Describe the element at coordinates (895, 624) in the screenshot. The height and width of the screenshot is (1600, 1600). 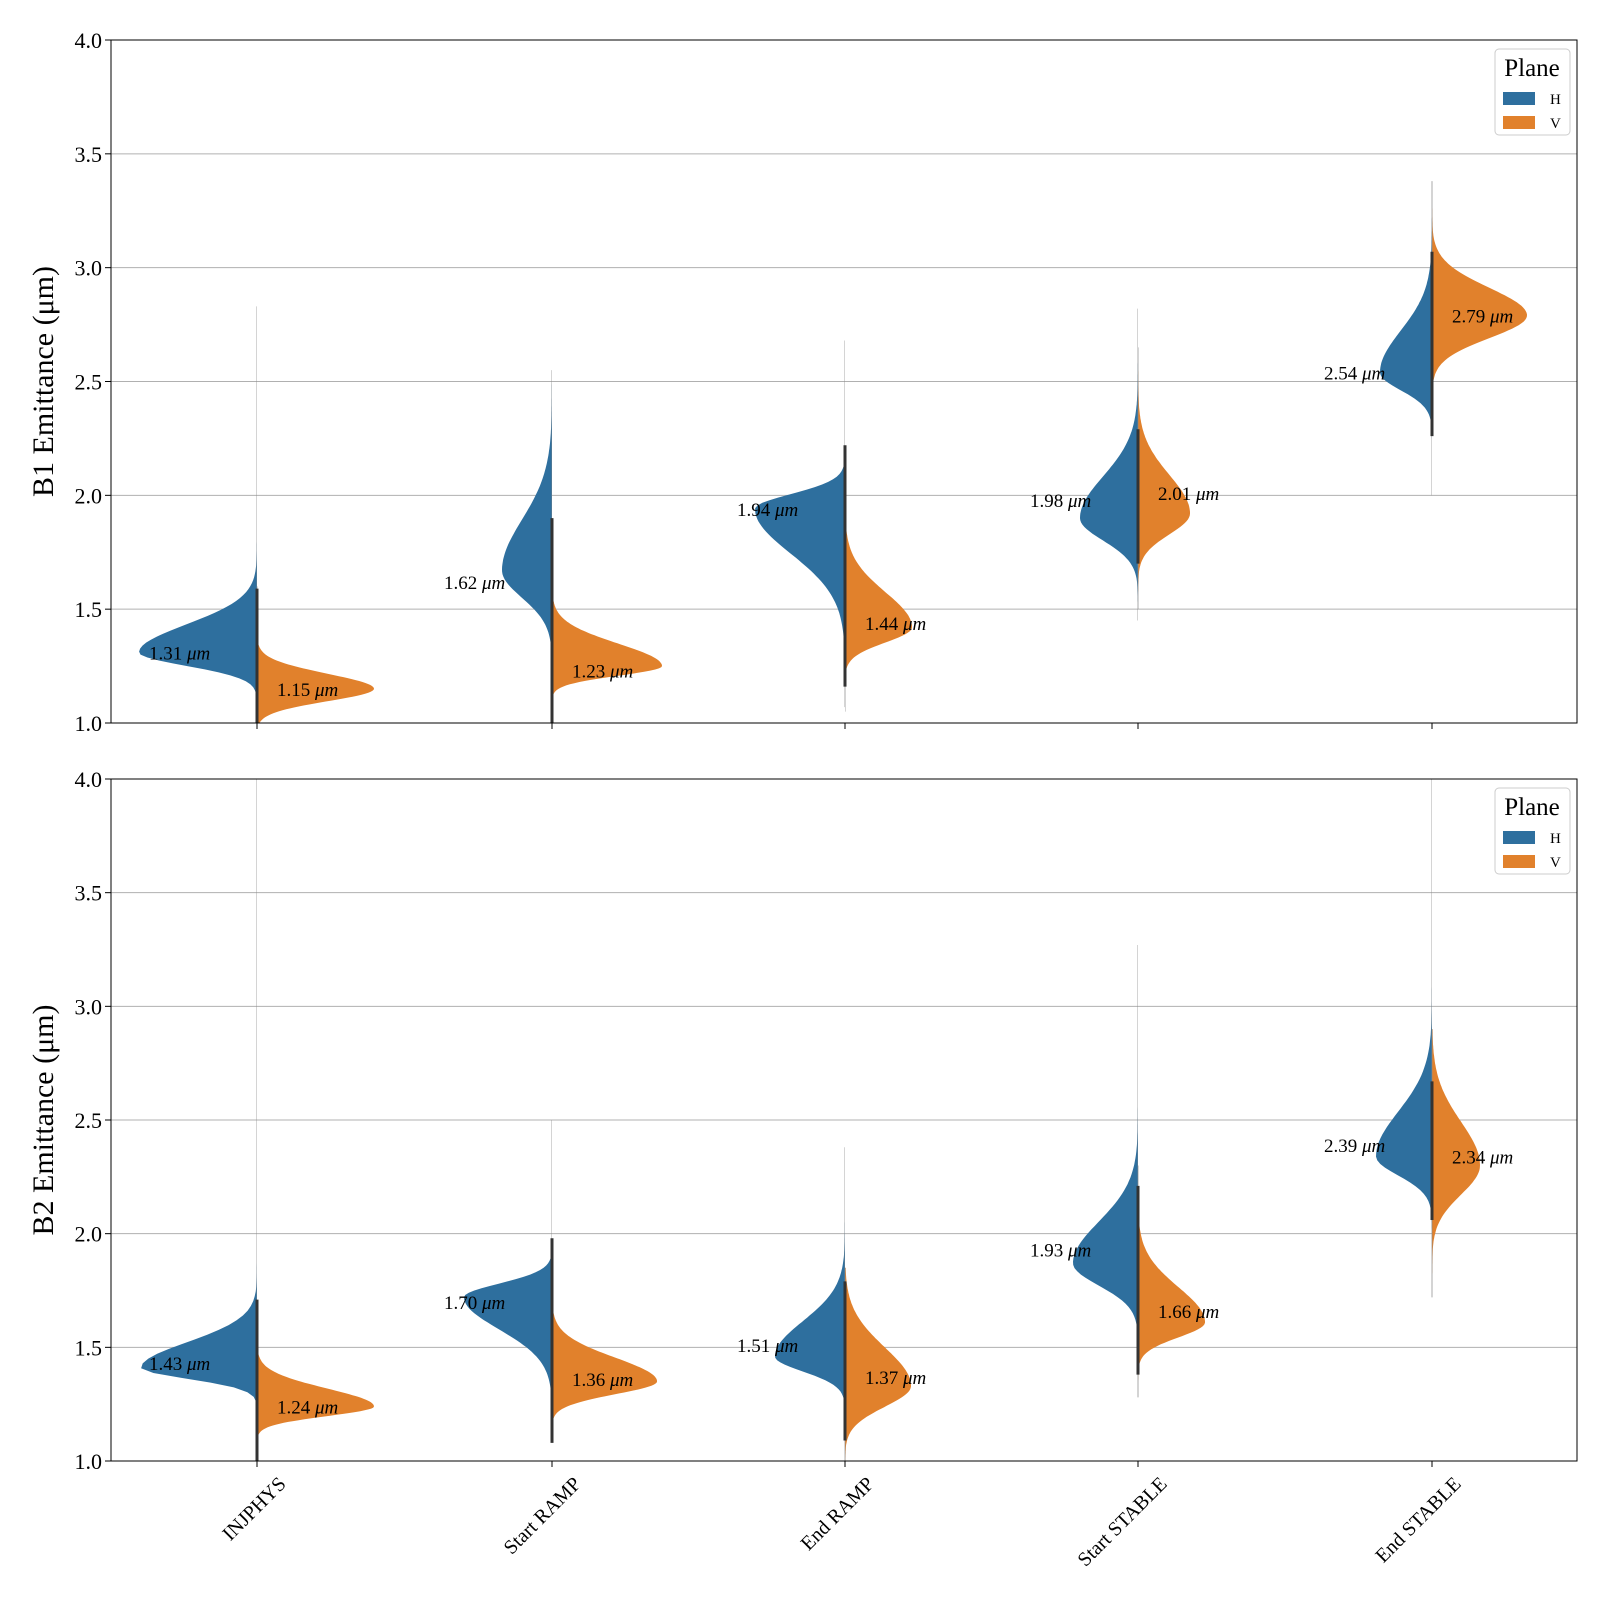
I see `median-label-panel1-end-ramp-v: 1.44 μm` at that location.